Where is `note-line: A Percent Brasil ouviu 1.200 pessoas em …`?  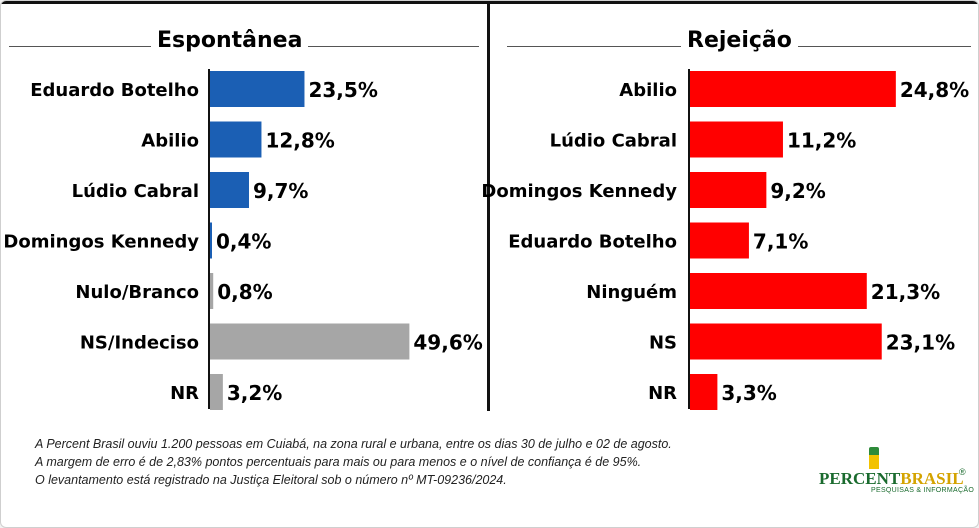
note-line: A Percent Brasil ouviu 1.200 pessoas em … is located at coordinates (353, 444).